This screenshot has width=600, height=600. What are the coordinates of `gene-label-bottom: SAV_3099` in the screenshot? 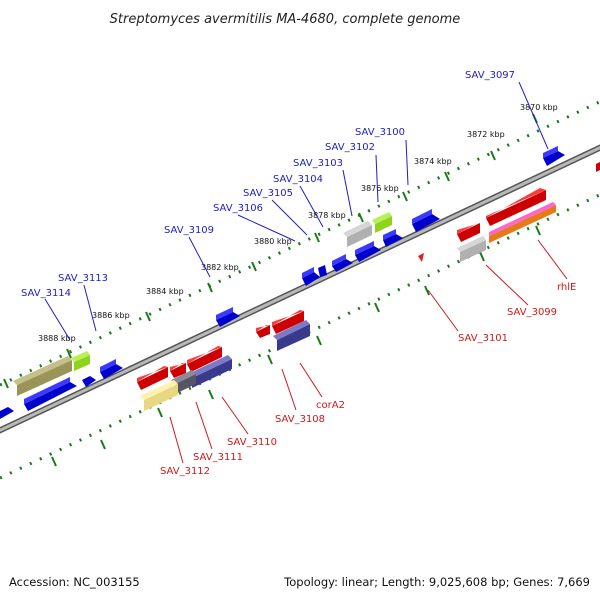 It's located at (532, 312).